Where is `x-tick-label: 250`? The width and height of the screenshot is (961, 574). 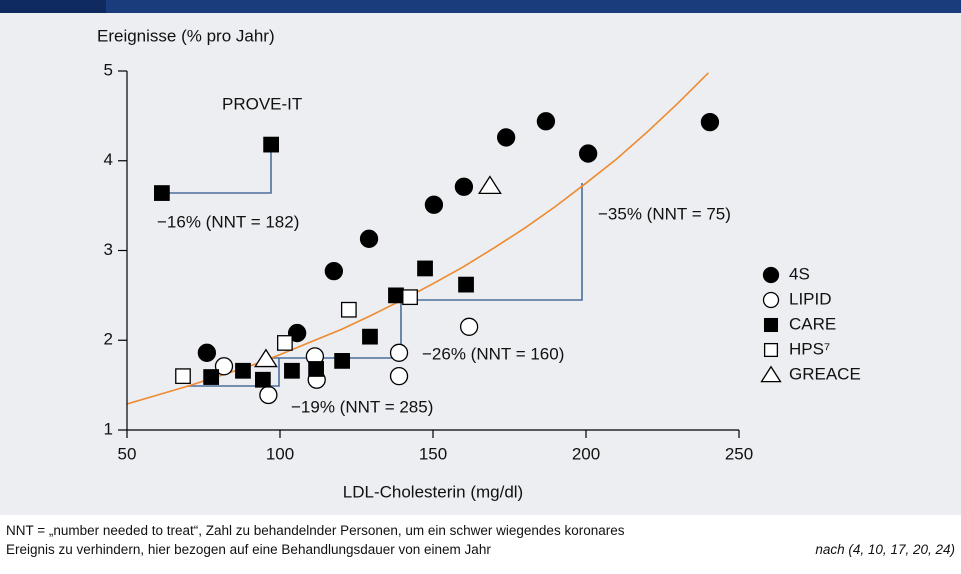
x-tick-label: 250 is located at coordinates (739, 453).